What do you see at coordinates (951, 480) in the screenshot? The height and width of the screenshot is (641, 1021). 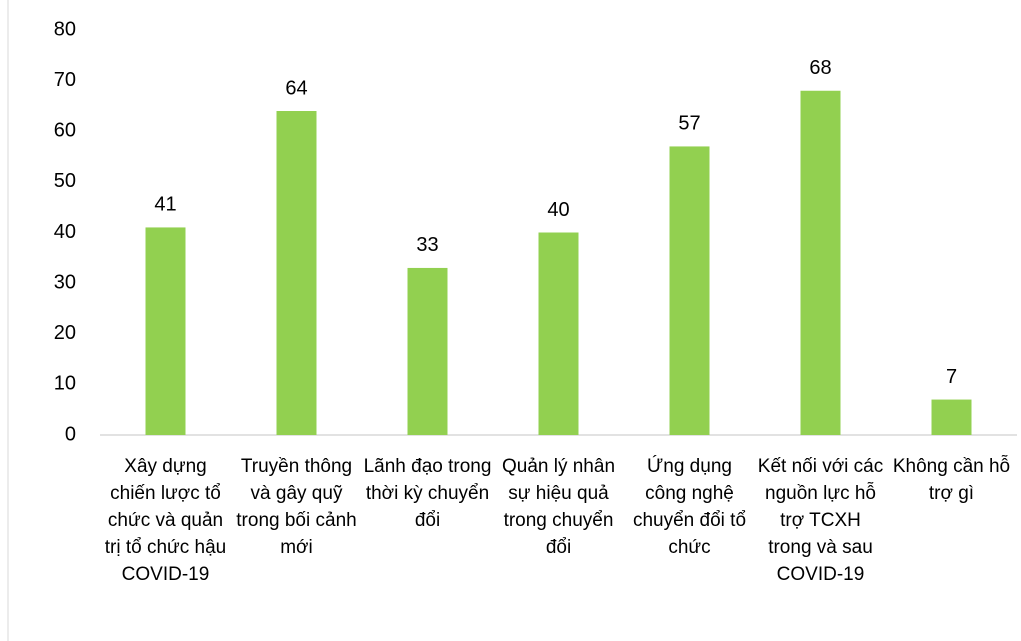 I see `x-tick-label: Không cần hỗ trợ gì` at bounding box center [951, 480].